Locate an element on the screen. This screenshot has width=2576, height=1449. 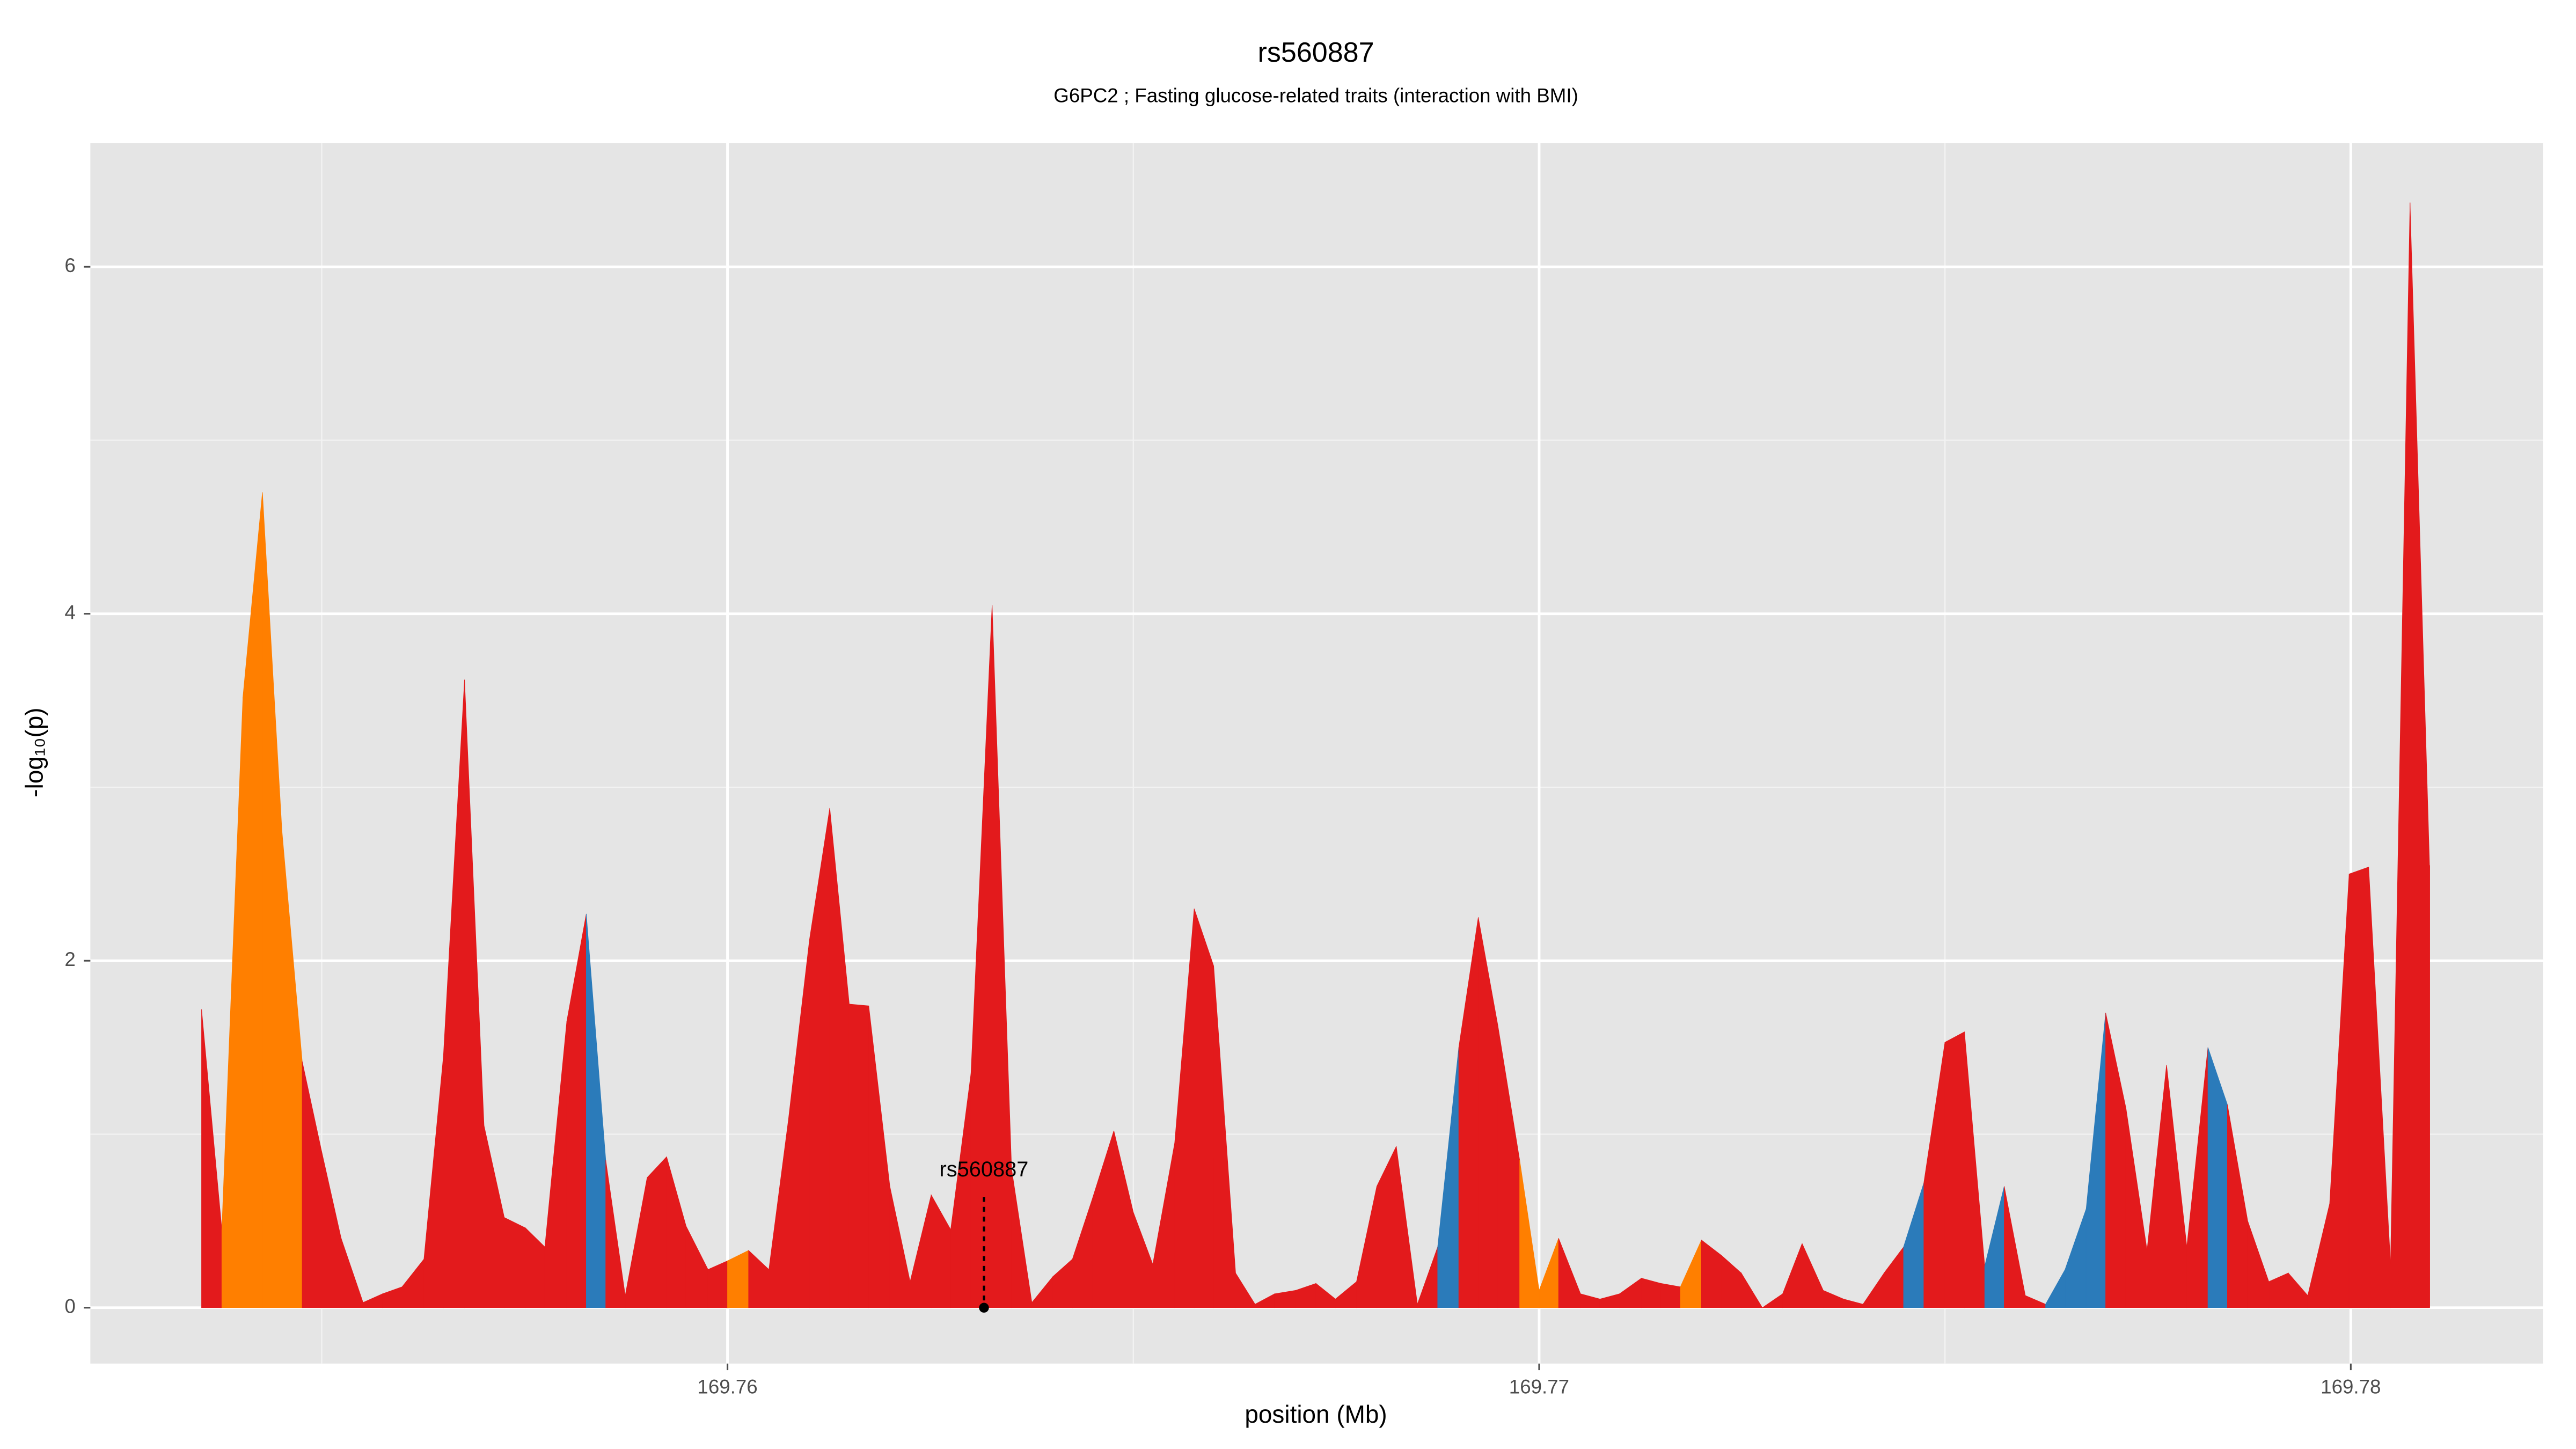
y-tick-label: 6 is located at coordinates (69, 265).